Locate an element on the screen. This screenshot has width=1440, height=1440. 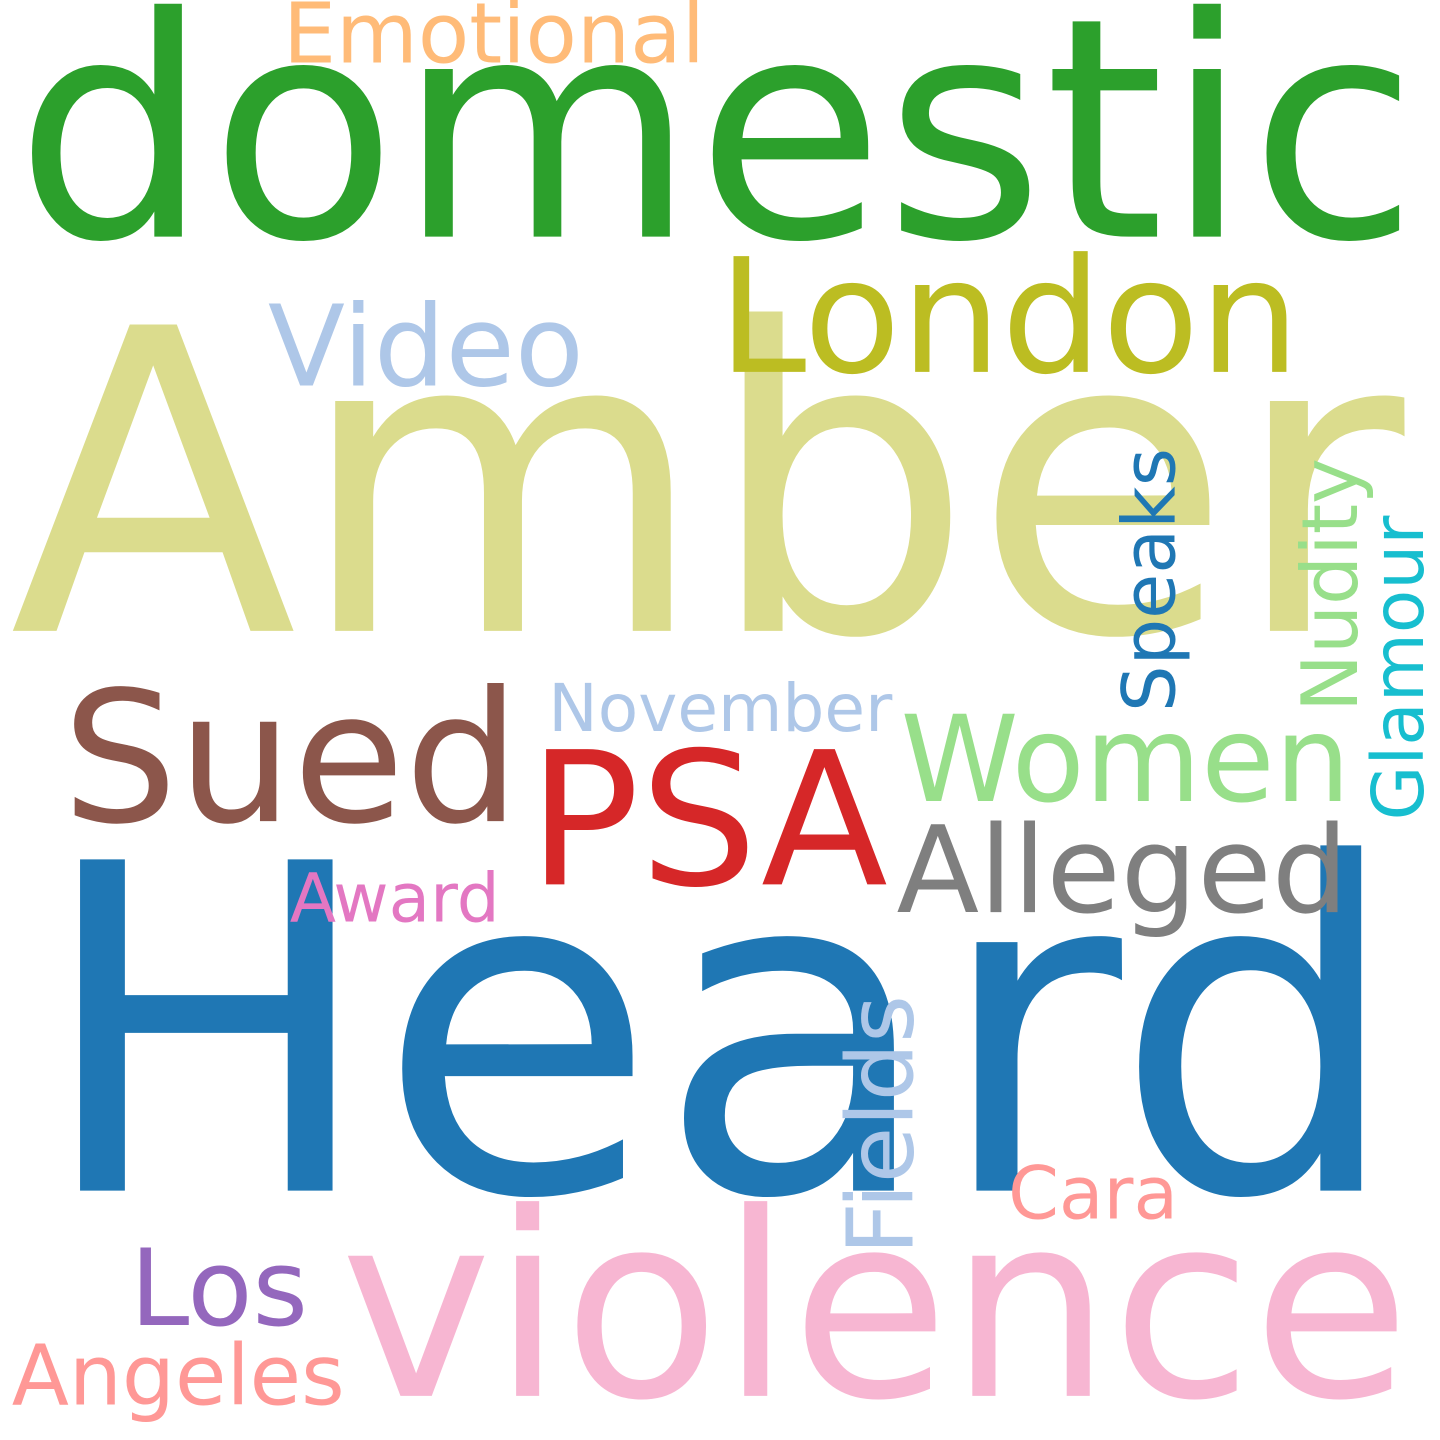
word-psa: PSA is located at coordinates (707, 821).